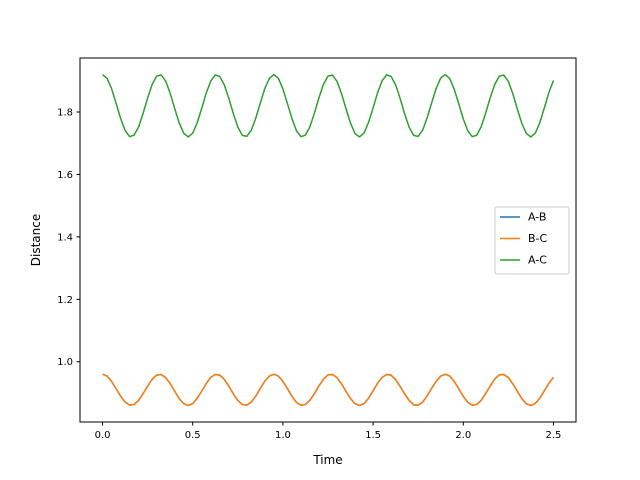 The image size is (640, 480). I want to click on y-tick-label: 1.6, so click(65, 175).